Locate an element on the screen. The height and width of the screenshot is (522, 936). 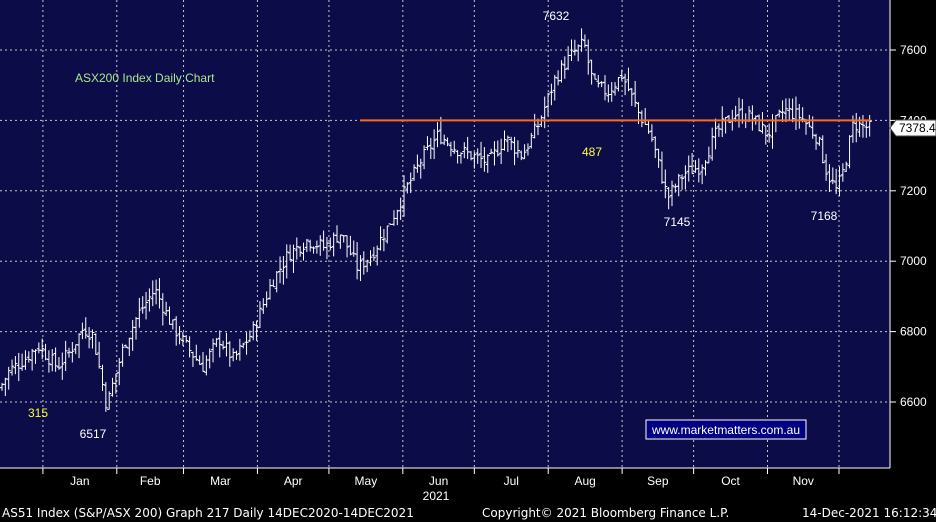
annotation-label: 315 is located at coordinates (38, 413).